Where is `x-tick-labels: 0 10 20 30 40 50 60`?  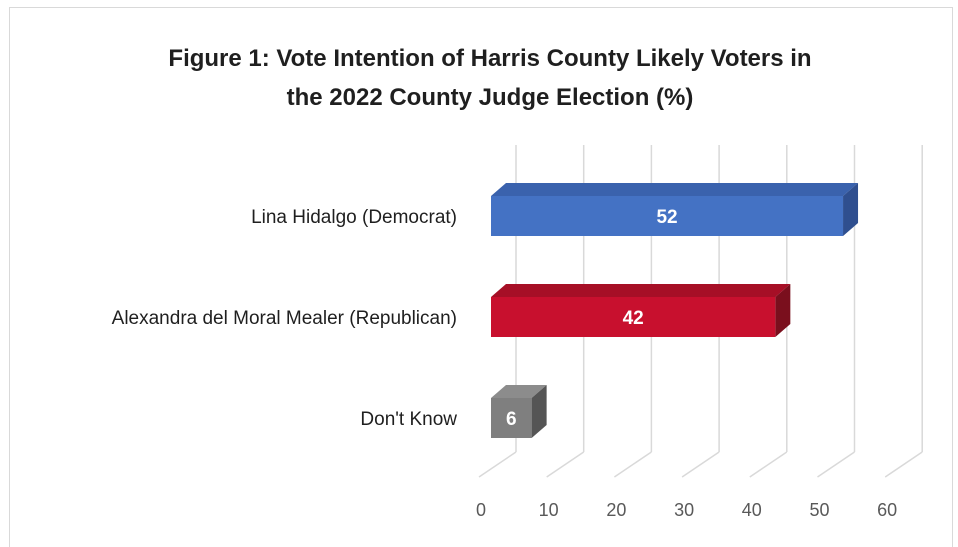
x-tick-labels: 0 10 20 30 40 50 60 is located at coordinates (686, 510).